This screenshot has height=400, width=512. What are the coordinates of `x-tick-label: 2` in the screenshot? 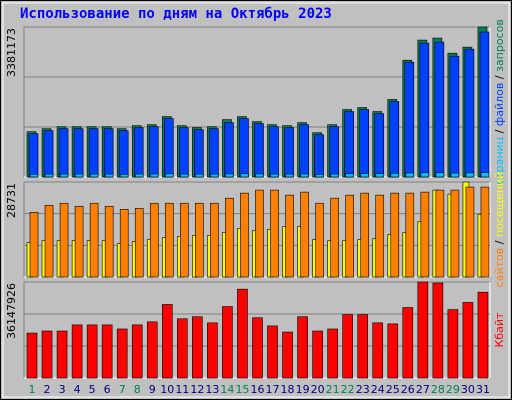 It's located at (47, 389).